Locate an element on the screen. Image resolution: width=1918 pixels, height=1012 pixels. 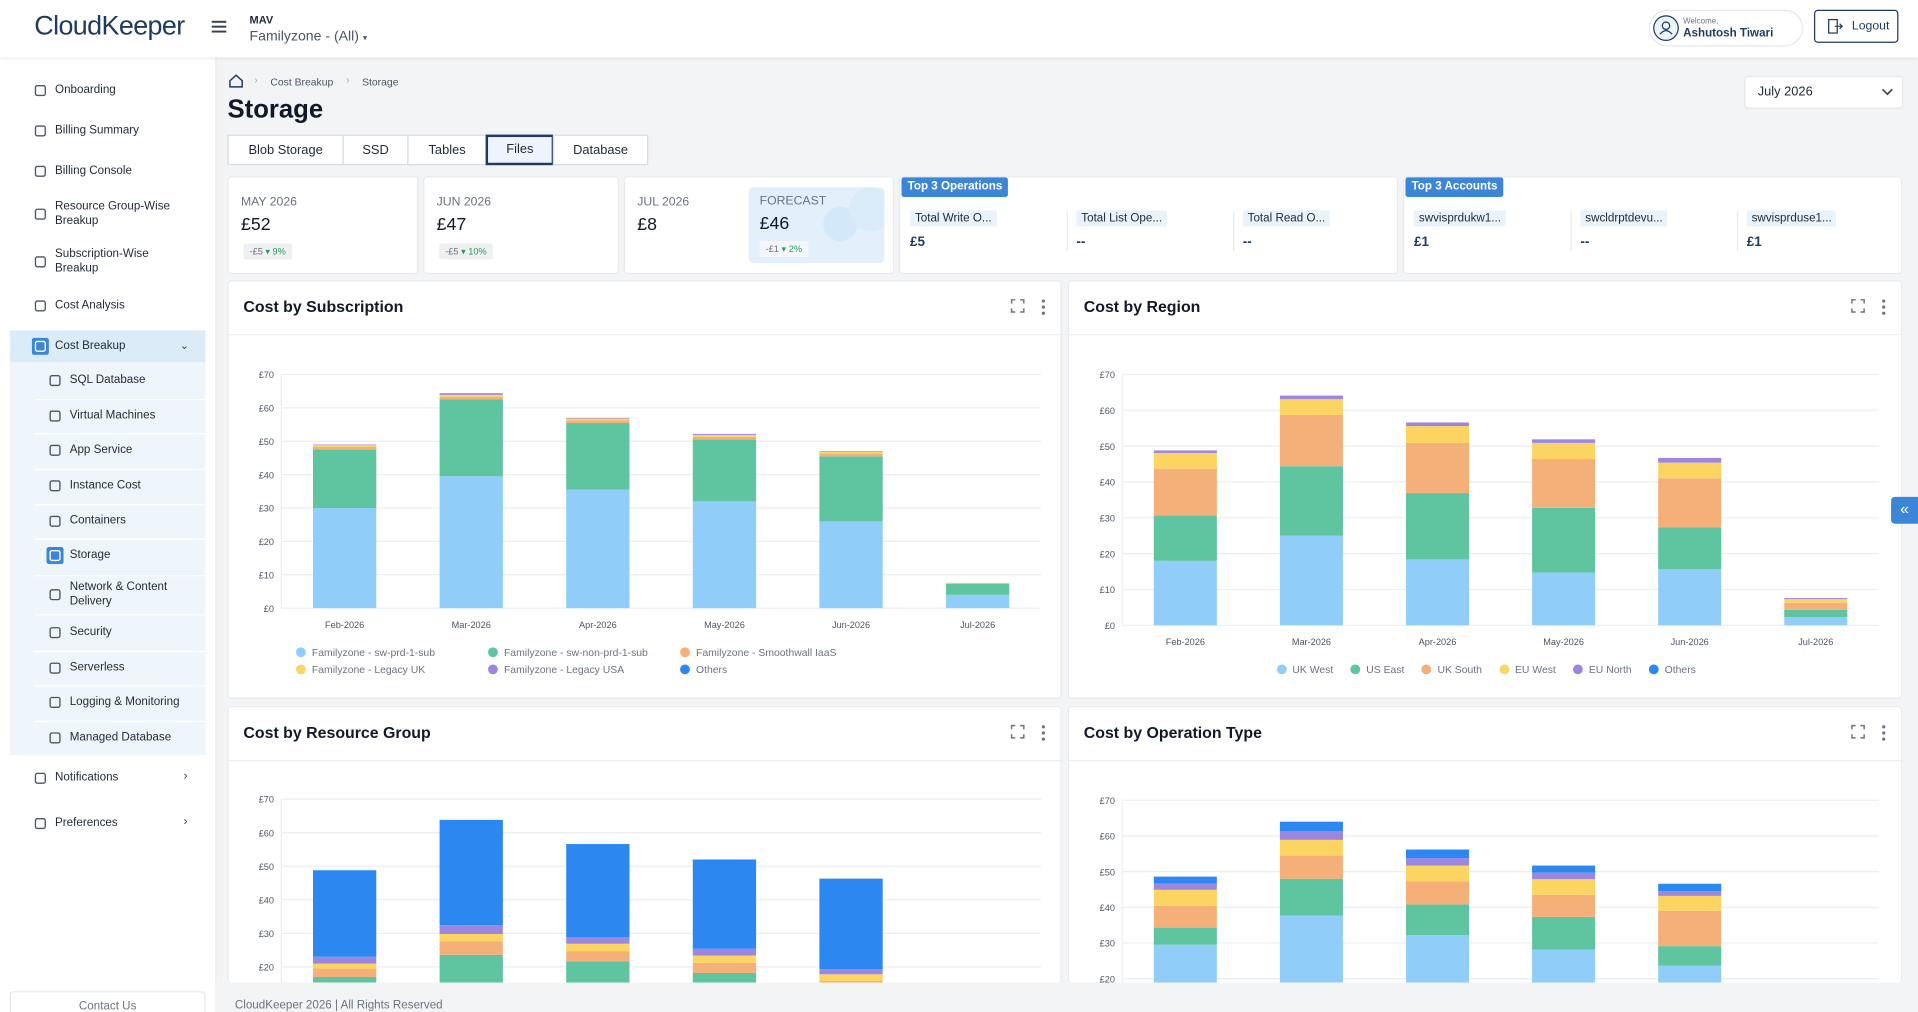
change-arrow: ▾ is located at coordinates (784, 249).